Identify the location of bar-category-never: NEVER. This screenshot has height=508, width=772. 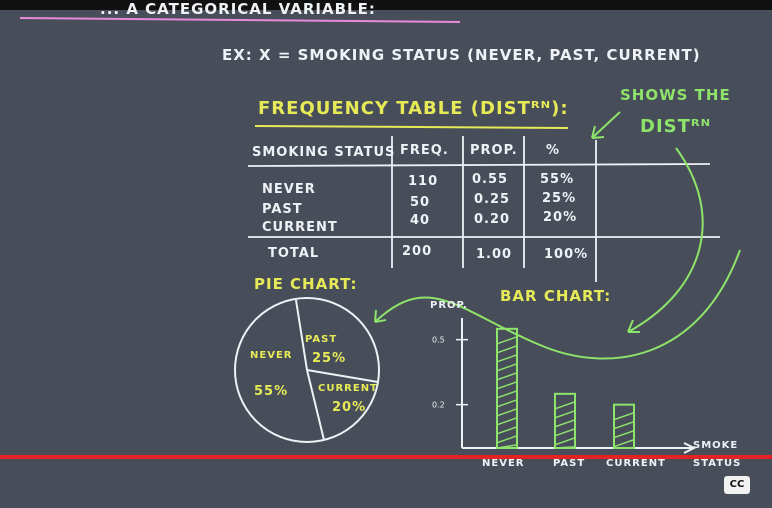
(503, 463).